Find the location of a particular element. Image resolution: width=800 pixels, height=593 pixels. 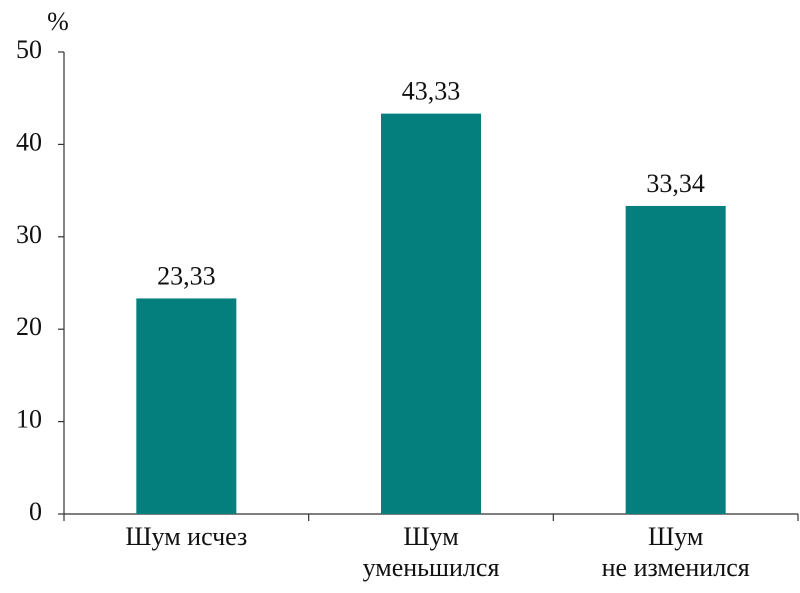

value-label: 33,34 is located at coordinates (675, 183).